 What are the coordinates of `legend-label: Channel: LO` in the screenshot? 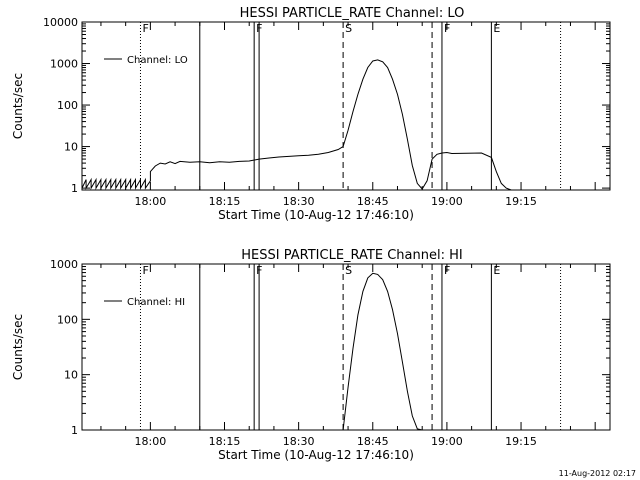 It's located at (157, 60).